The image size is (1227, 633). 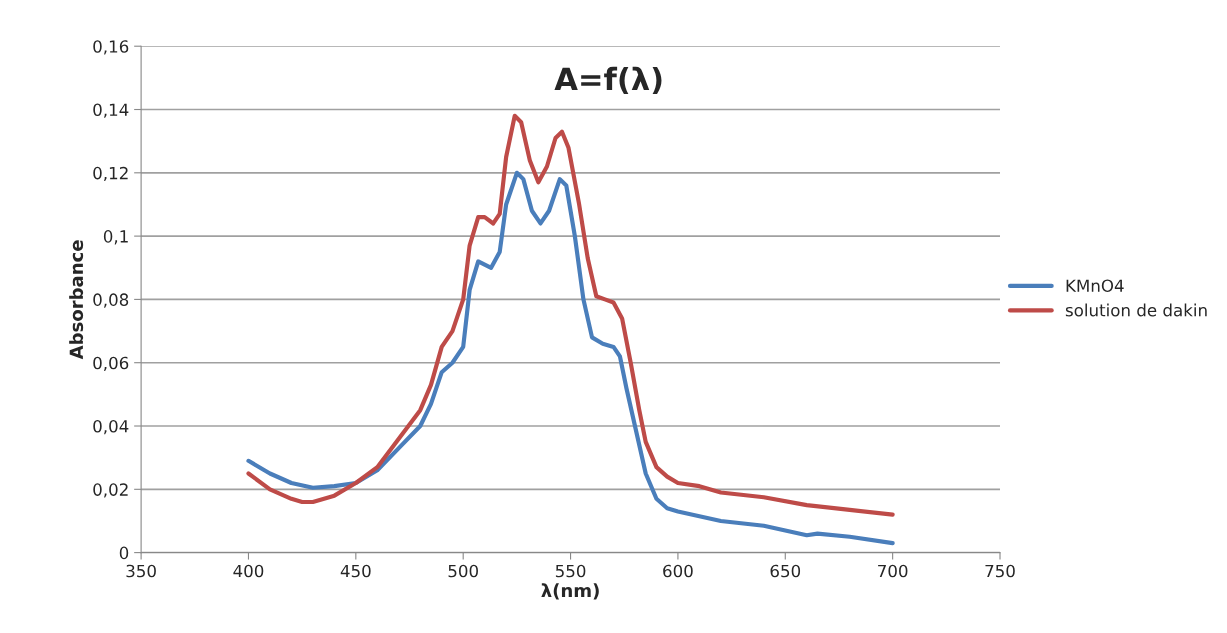 What do you see at coordinates (111, 427) in the screenshot?
I see `y-tick-label: 0,04` at bounding box center [111, 427].